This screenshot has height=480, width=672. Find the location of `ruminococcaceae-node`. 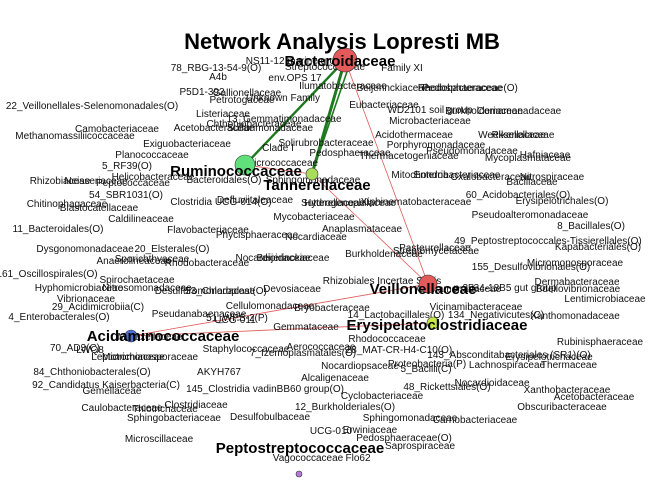

ruminococcaceae-node is located at coordinates (245, 165).